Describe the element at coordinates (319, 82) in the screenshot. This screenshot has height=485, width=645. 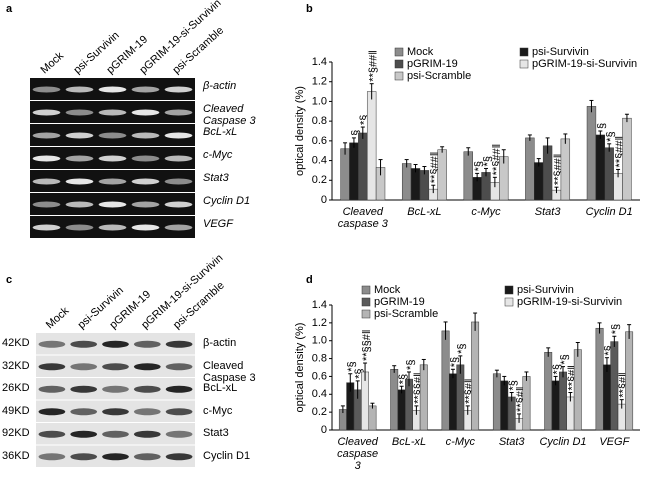
I see `y-tick-label: 1.2` at that location.